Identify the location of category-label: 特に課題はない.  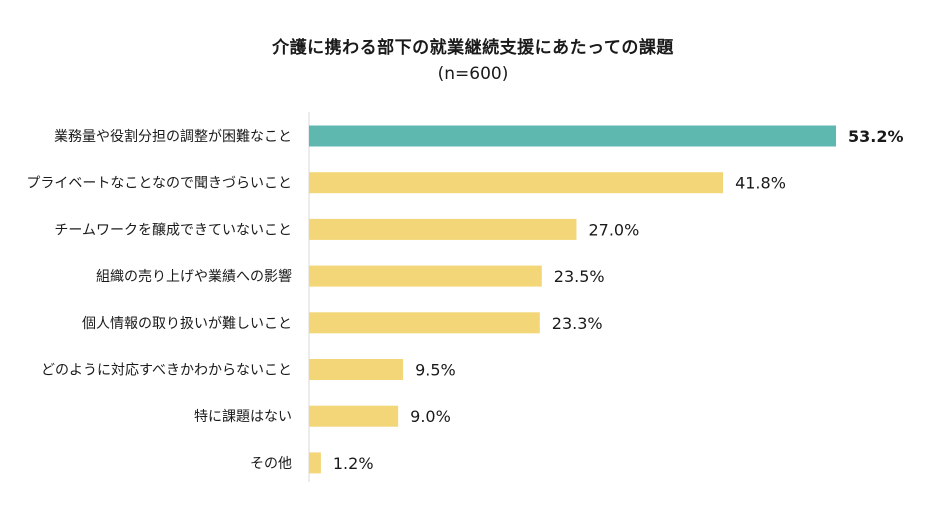
(243, 417).